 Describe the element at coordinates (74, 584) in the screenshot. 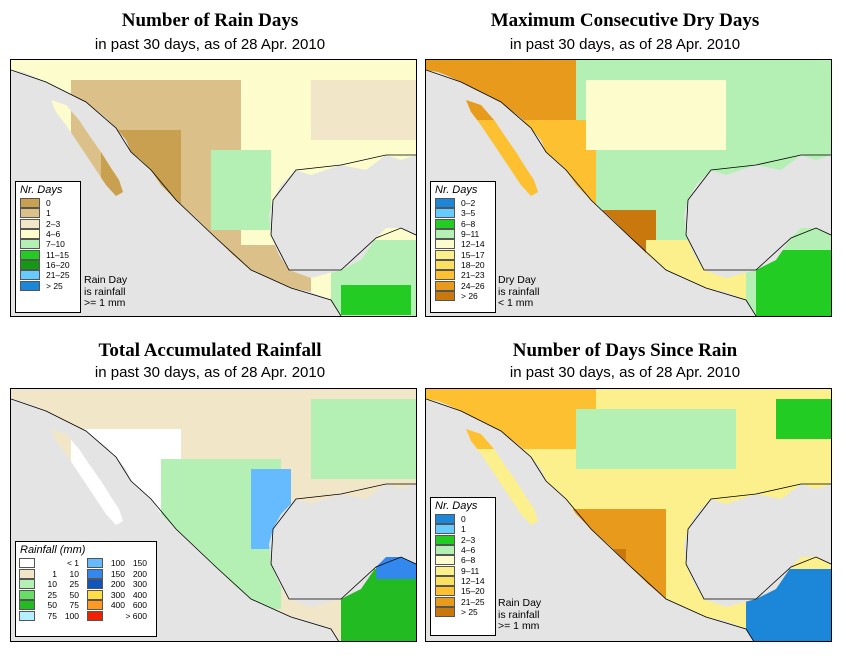

I see `legend-range-high: 25` at that location.